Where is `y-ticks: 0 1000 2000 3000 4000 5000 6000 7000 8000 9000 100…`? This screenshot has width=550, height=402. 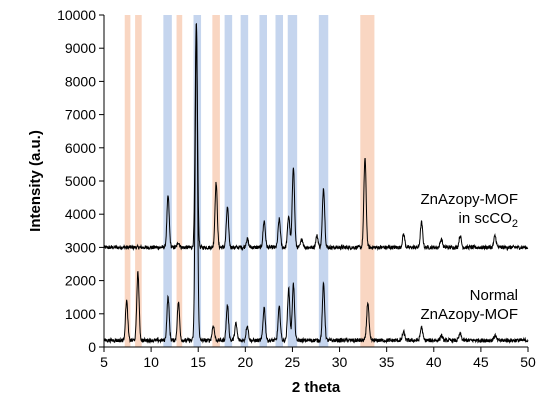
y-ticks: 0 1000 2000 3000 4000 5000 6000 7000 8000 9000 100… is located at coordinates (80, 181).